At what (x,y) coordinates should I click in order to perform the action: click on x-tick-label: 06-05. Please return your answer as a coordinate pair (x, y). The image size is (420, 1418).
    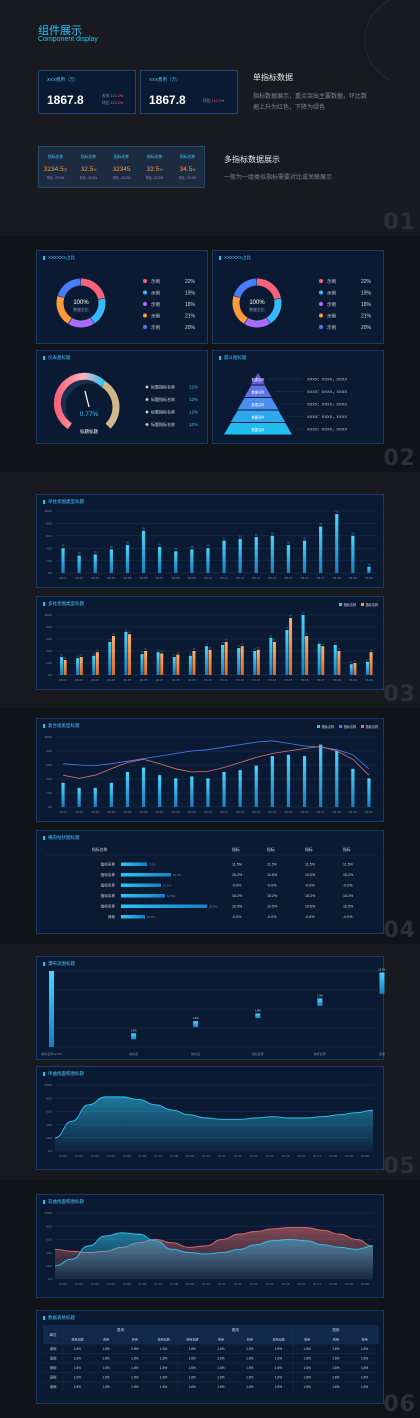
    Looking at the image, I should click on (128, 578).